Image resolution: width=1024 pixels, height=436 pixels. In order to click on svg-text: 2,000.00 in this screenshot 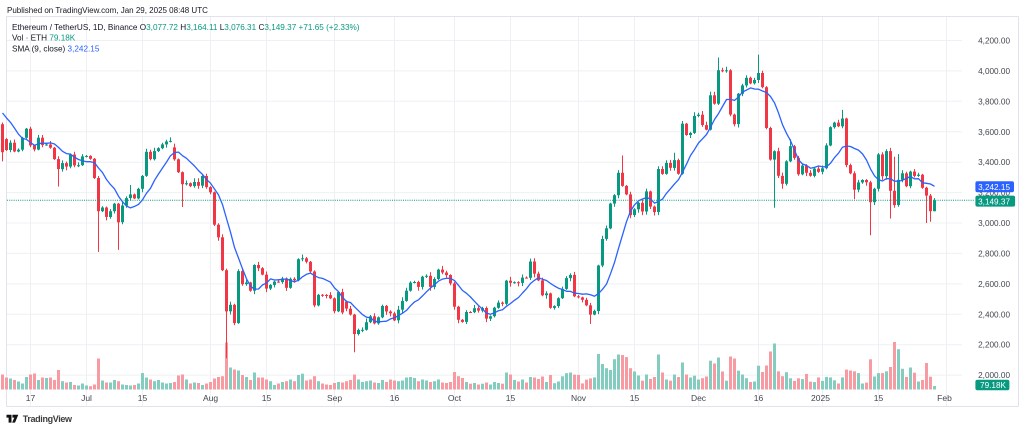, I will do `click(994, 375)`.